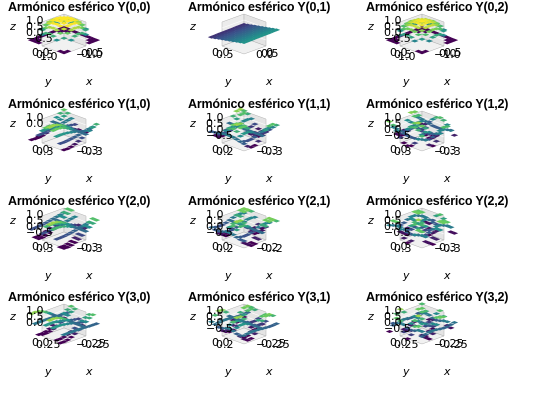  I want to click on y-tick-label: 1.0, so click(49, 56).